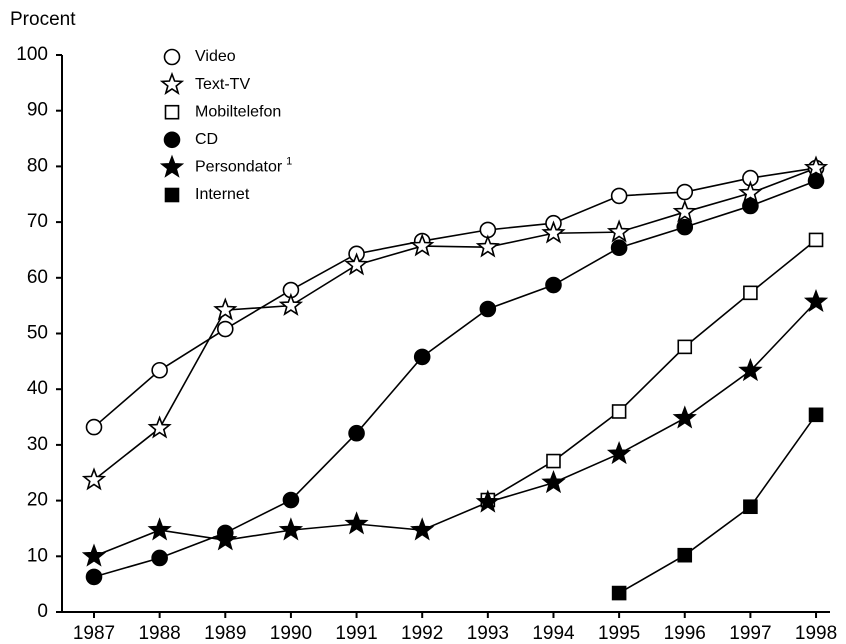  What do you see at coordinates (37, 165) in the screenshot?
I see `y-tick-label: 80` at bounding box center [37, 165].